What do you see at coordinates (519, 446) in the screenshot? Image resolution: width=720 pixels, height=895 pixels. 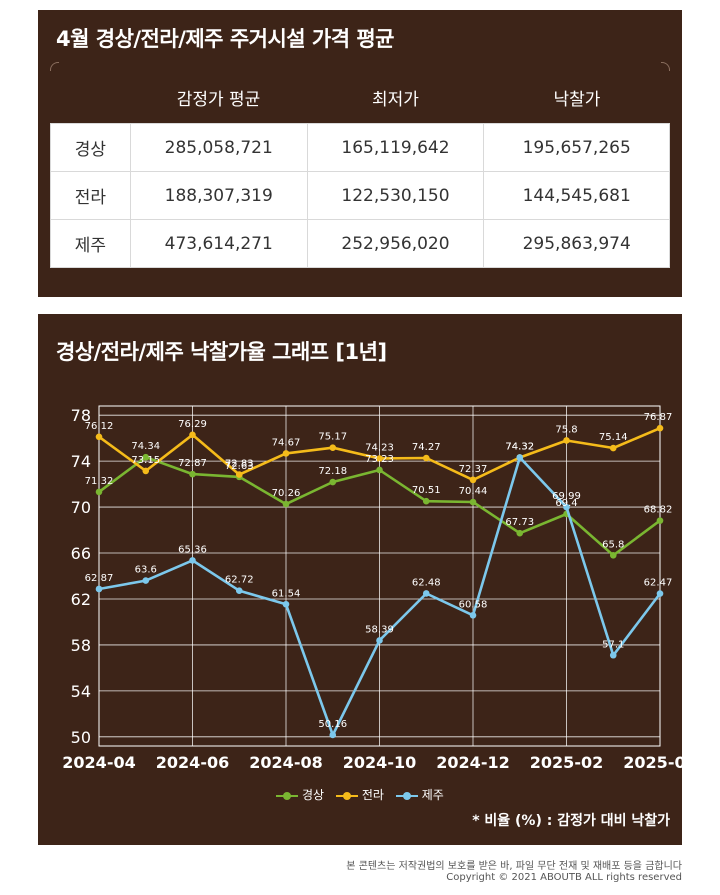 I see `data-label: 74.32` at bounding box center [519, 446].